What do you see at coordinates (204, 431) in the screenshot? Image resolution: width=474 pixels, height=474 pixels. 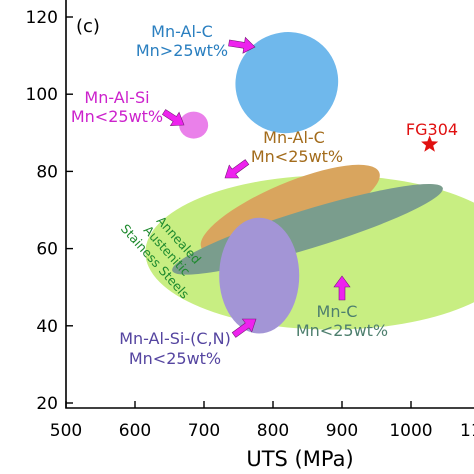 I see `x-tick-label: 700` at bounding box center [204, 431].